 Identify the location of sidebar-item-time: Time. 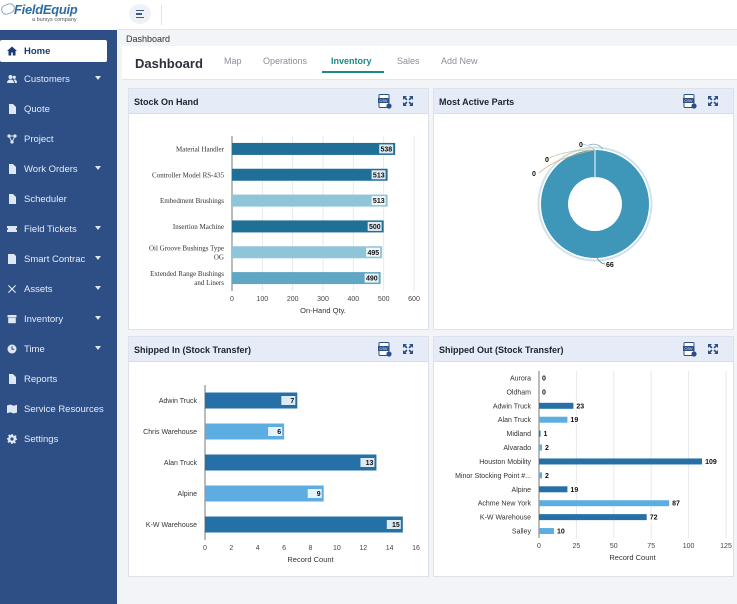
(58, 349).